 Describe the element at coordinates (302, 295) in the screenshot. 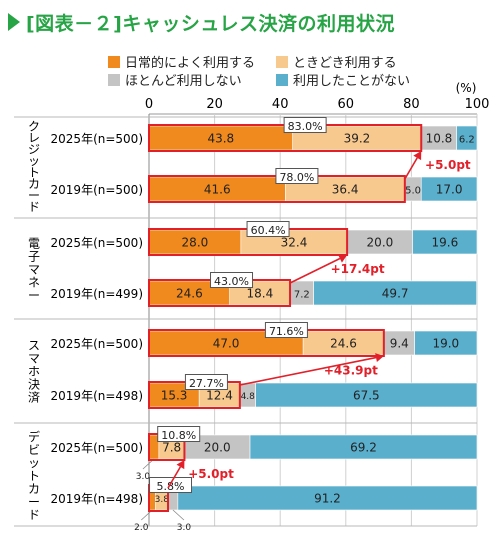

I see `data-label: 7.2` at that location.